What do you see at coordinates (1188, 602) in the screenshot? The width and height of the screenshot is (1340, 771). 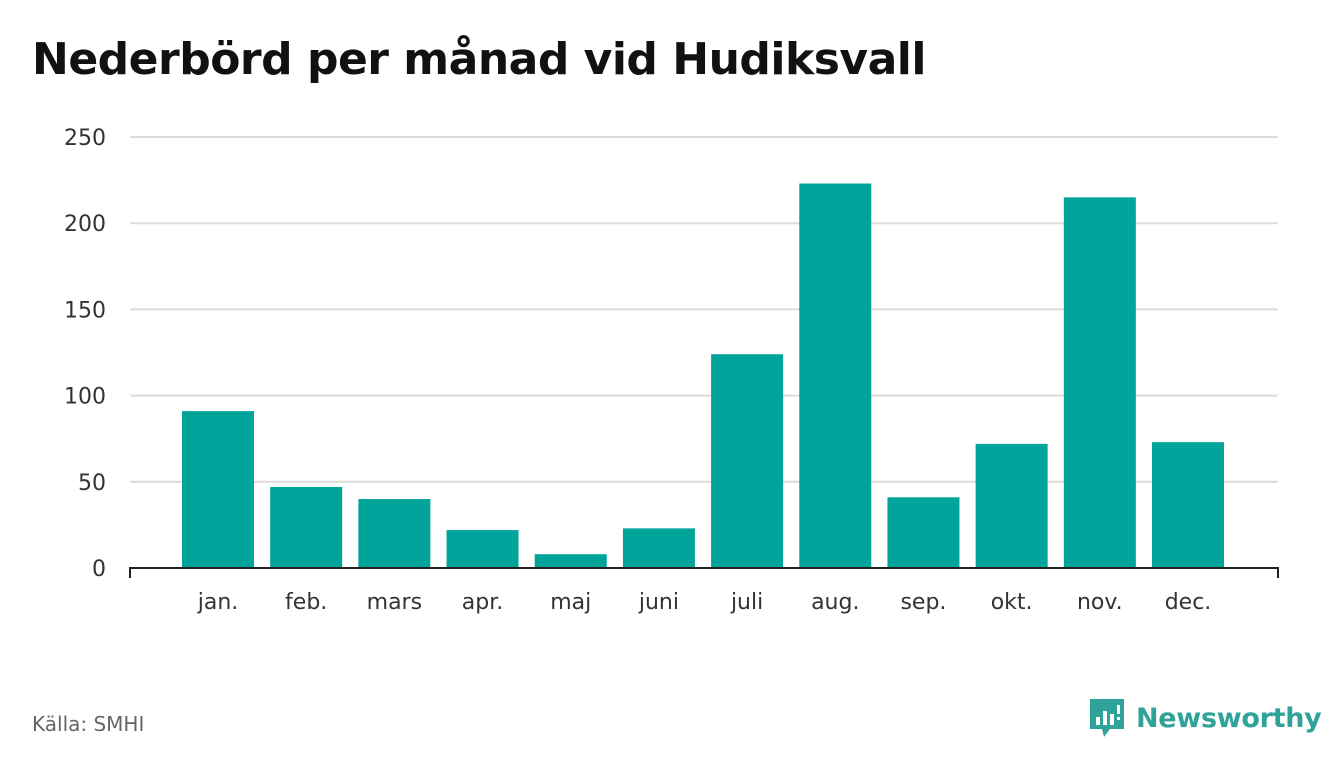 I see `x-tick-label: dec.` at bounding box center [1188, 602].